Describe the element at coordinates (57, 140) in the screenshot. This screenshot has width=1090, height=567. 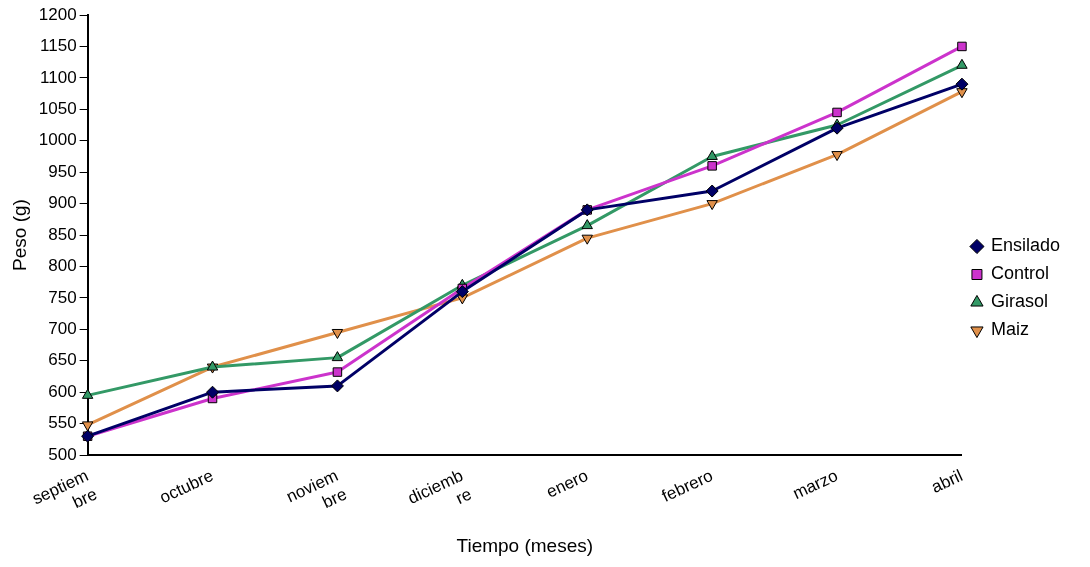
I see `y-tick-label: 1000` at that location.